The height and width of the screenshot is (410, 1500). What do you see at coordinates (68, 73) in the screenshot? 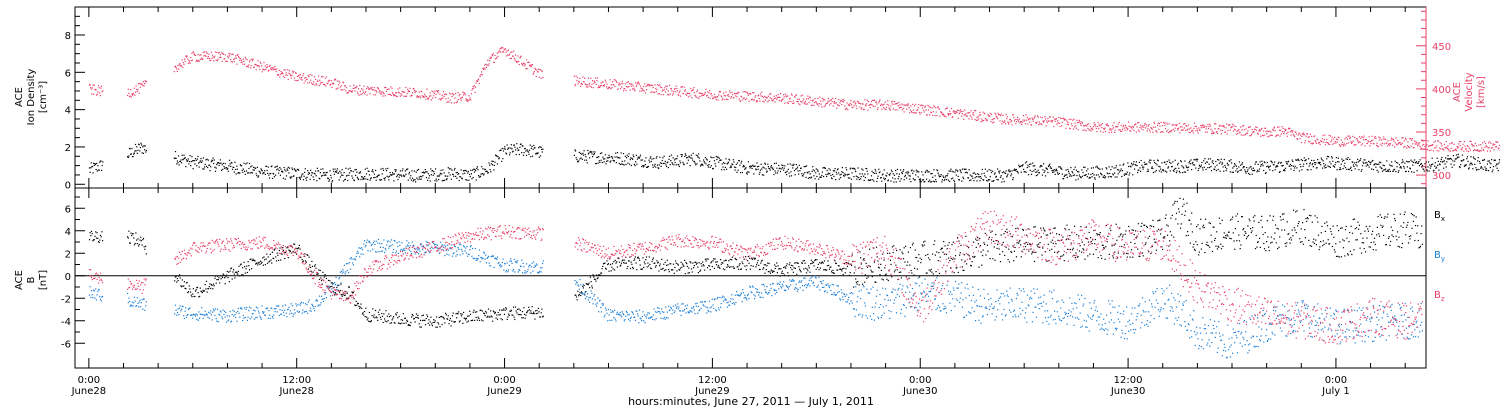
I see `density-tick-label: 6` at bounding box center [68, 73].